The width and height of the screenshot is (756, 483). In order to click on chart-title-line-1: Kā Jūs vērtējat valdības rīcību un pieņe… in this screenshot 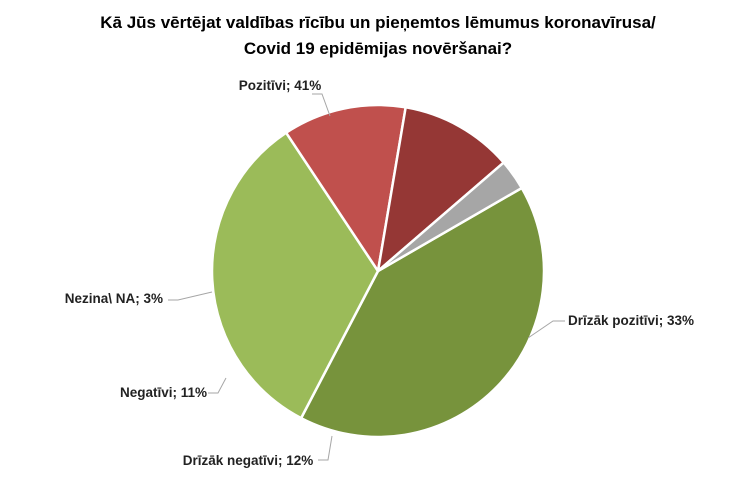, I will do `click(378, 22)`.